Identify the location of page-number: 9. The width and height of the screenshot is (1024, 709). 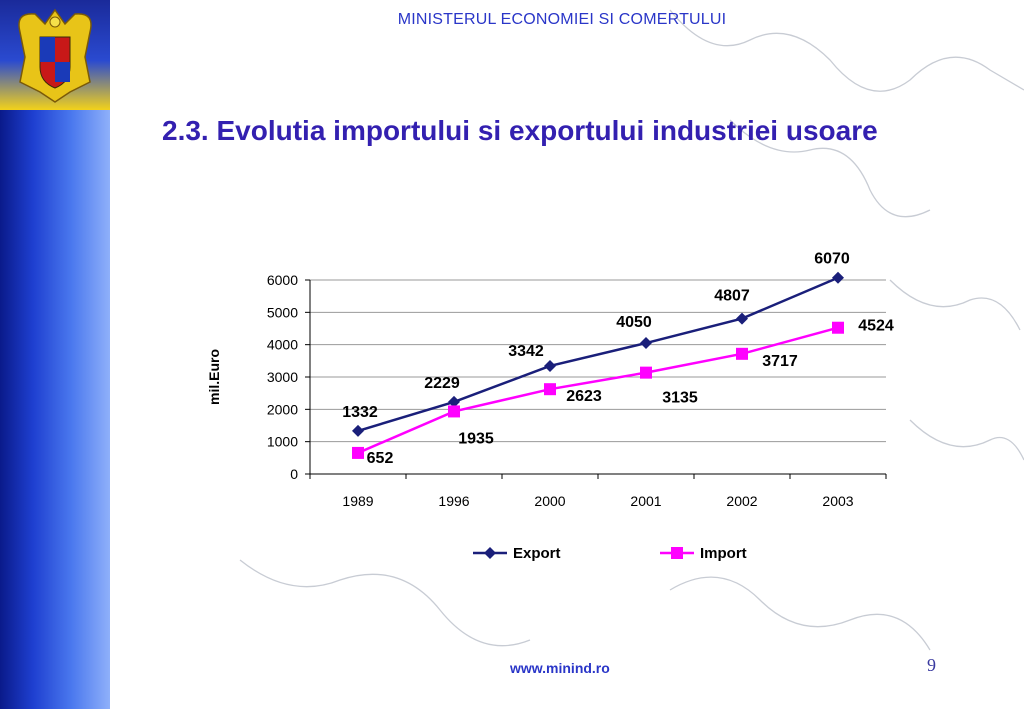
(931, 665).